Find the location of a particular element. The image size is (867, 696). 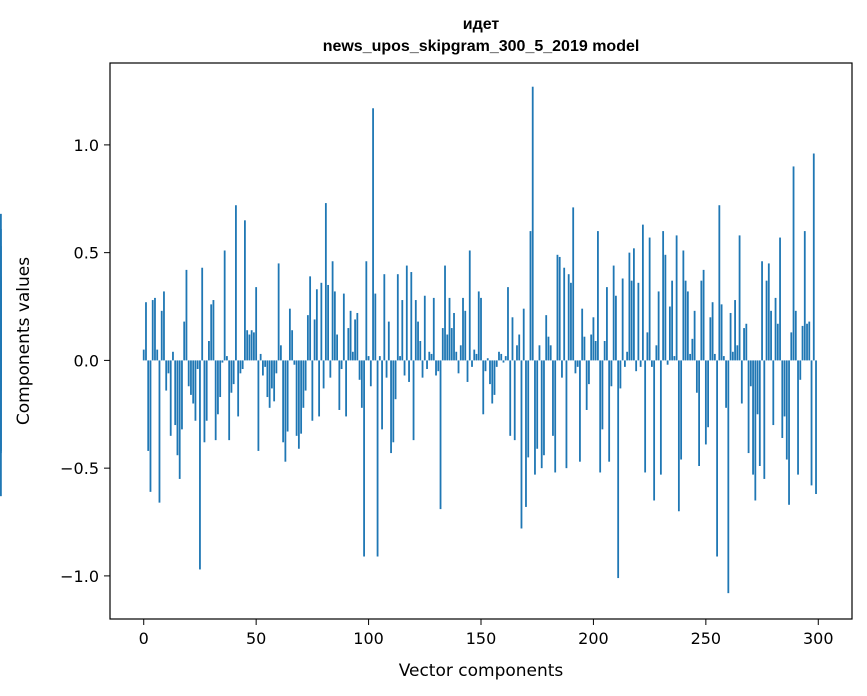

chart-title-line-2: news_upos_skipgram_300_5_2019 model is located at coordinates (481, 46).